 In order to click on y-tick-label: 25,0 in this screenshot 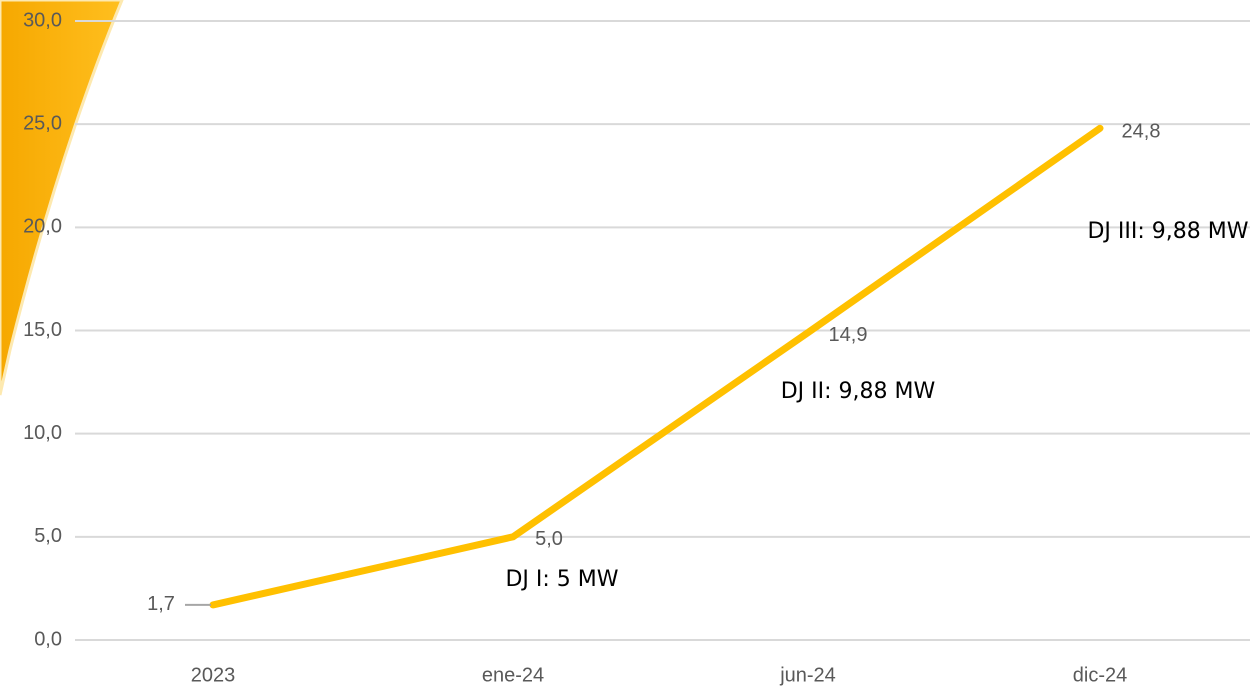, I will do `click(42, 123)`.